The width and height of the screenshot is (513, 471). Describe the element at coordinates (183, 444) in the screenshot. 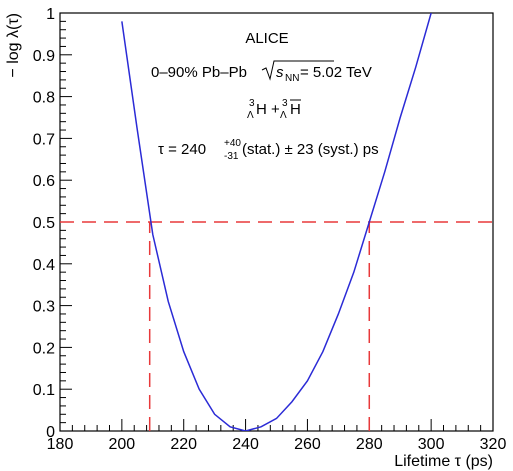

I see `x-tick-label: 220` at that location.